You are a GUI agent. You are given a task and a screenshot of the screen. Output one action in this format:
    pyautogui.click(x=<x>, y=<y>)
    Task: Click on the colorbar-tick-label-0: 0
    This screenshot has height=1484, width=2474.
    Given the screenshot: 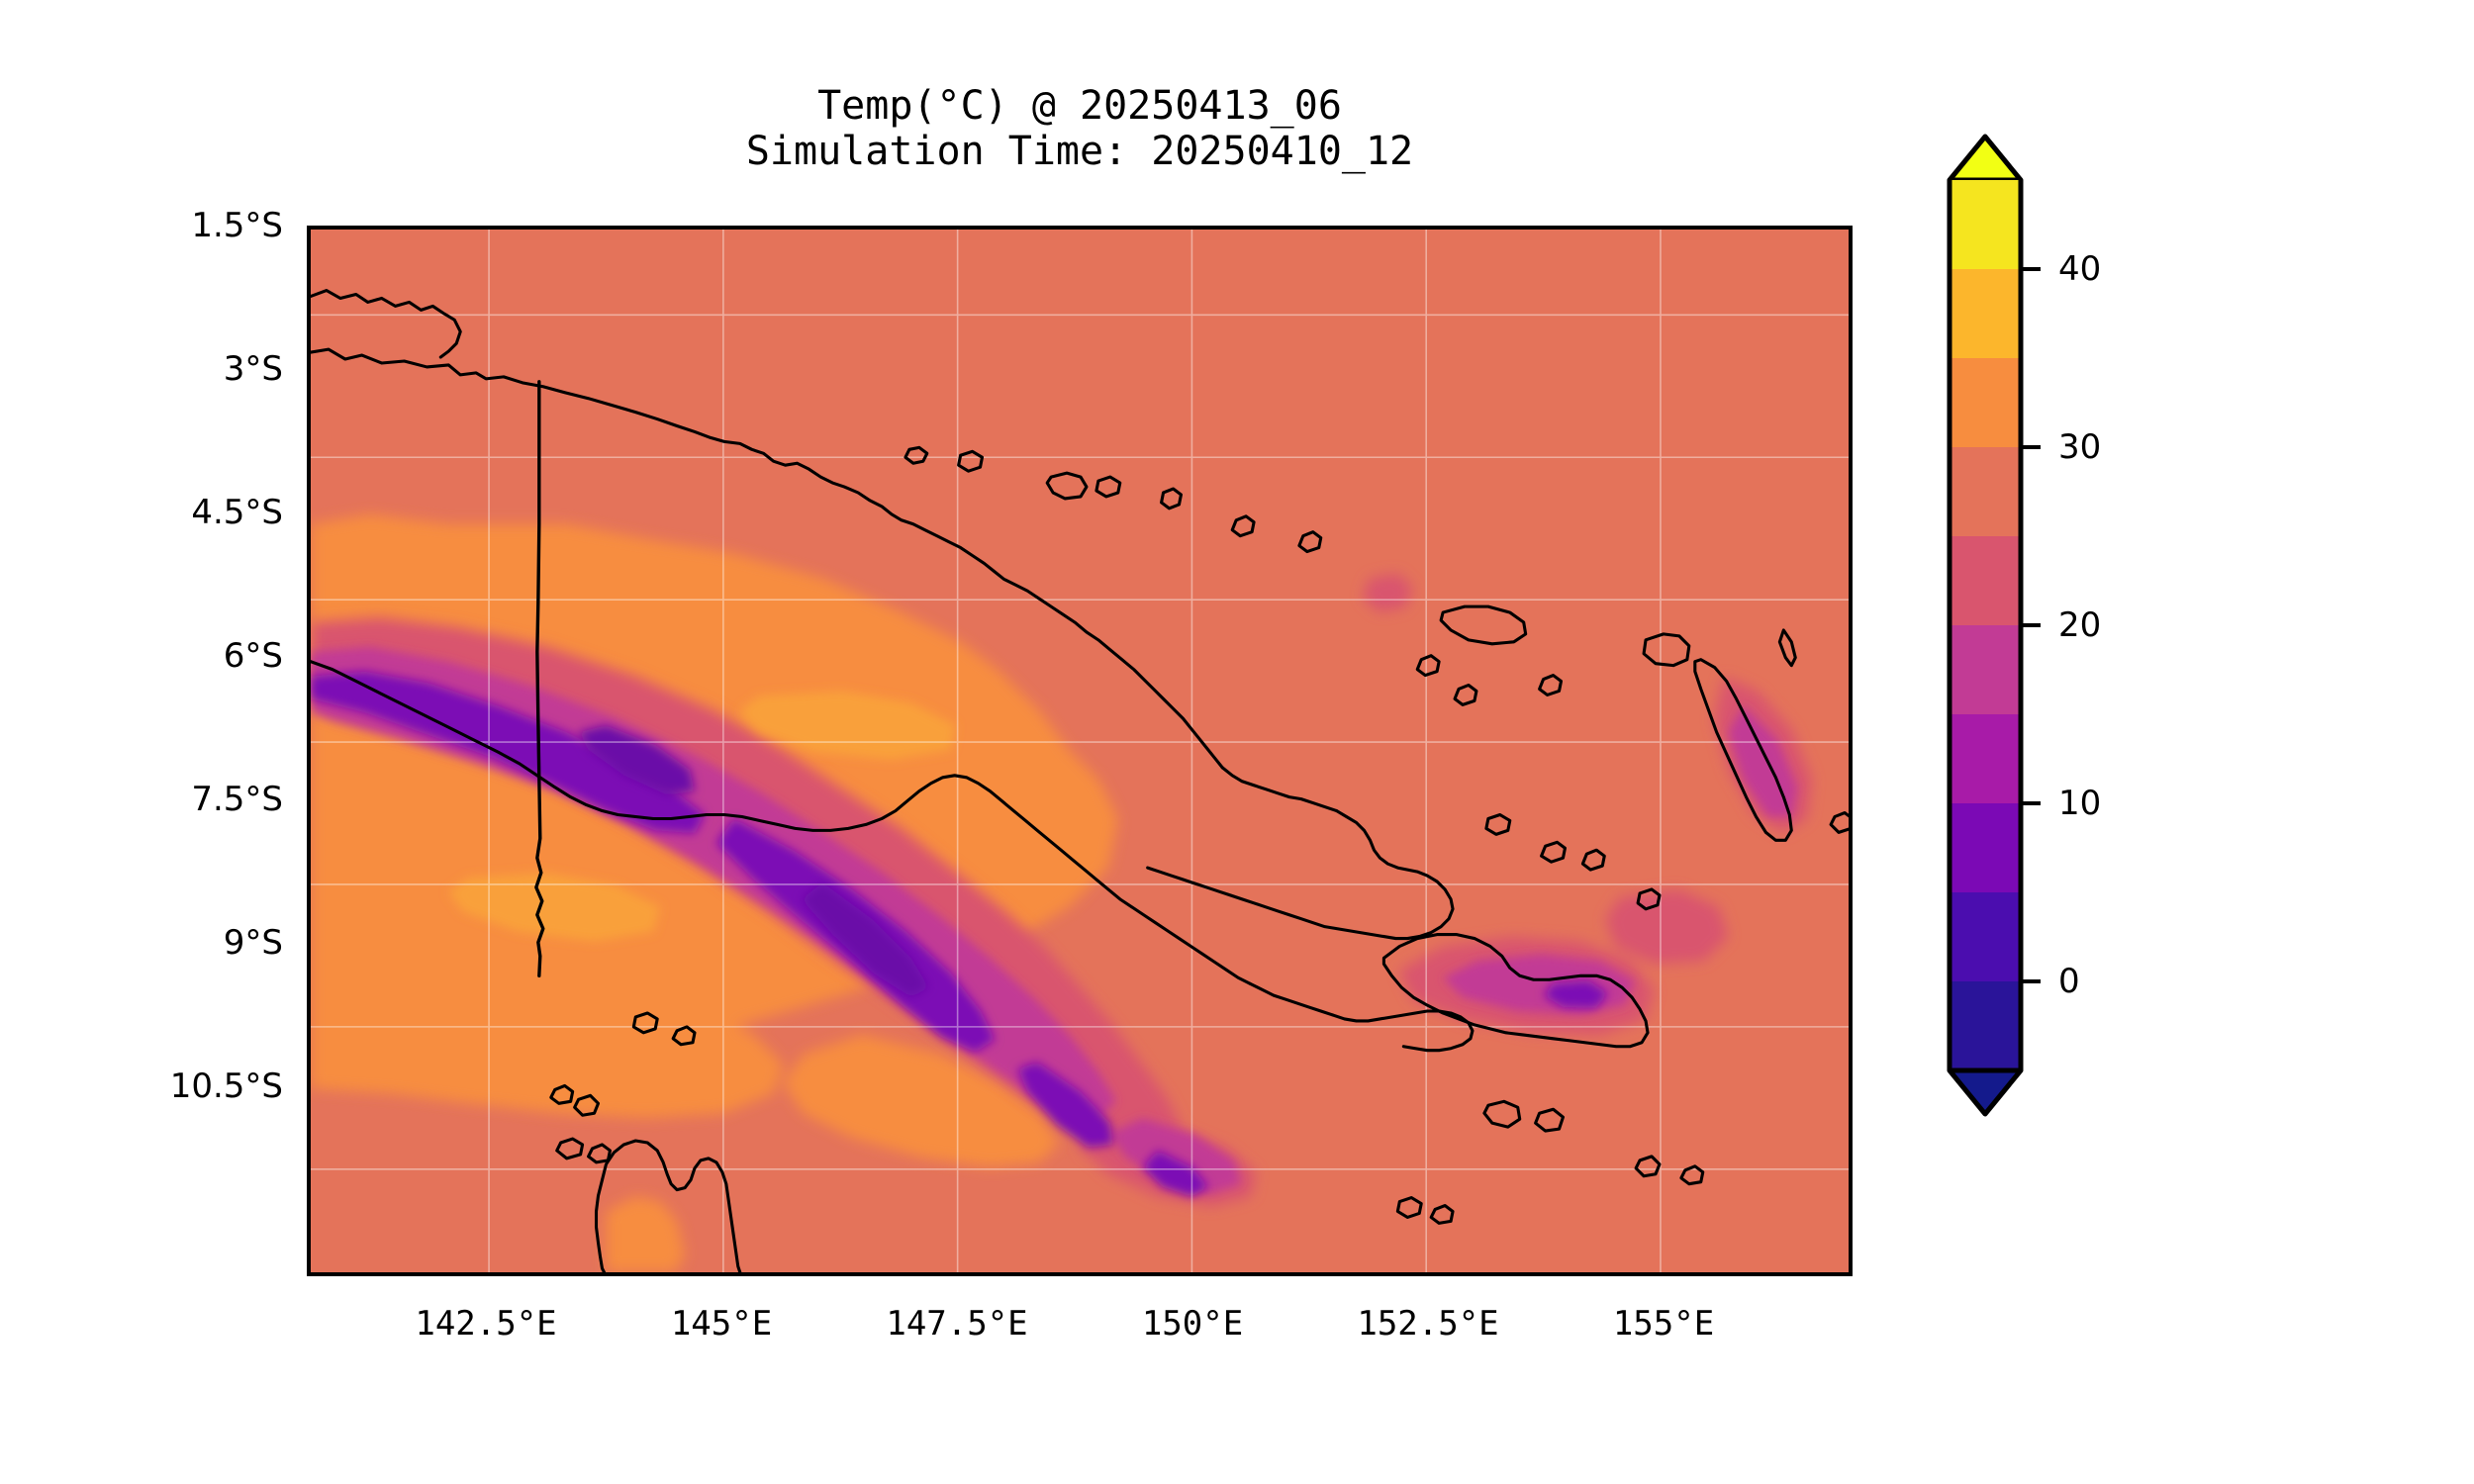 What is the action you would take?
    pyautogui.click(x=2069, y=981)
    